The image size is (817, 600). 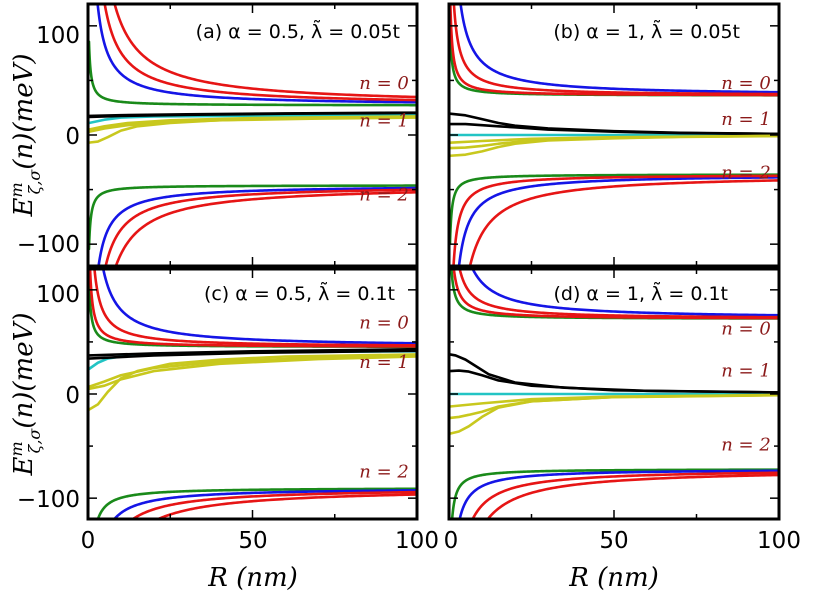 I want to click on panel-c-xtick-0: 0, so click(x=88, y=541).